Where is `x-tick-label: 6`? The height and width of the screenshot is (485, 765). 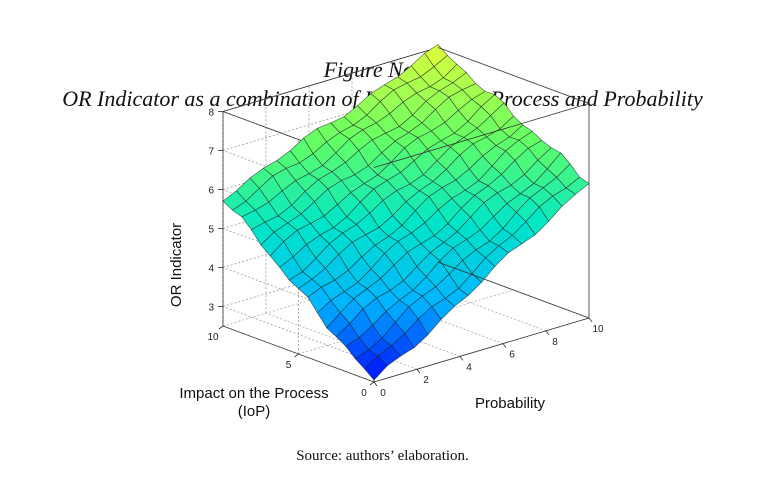
x-tick-label: 6 is located at coordinates (512, 355).